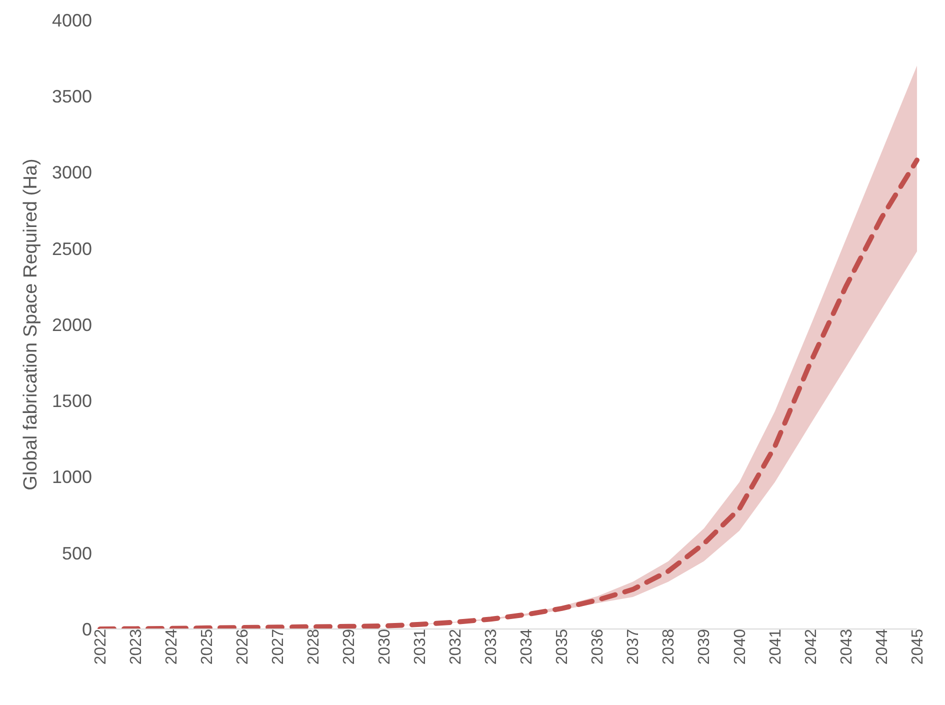 Image resolution: width=945 pixels, height=705 pixels. What do you see at coordinates (421, 646) in the screenshot?
I see `x-tick-label: 2031` at bounding box center [421, 646].